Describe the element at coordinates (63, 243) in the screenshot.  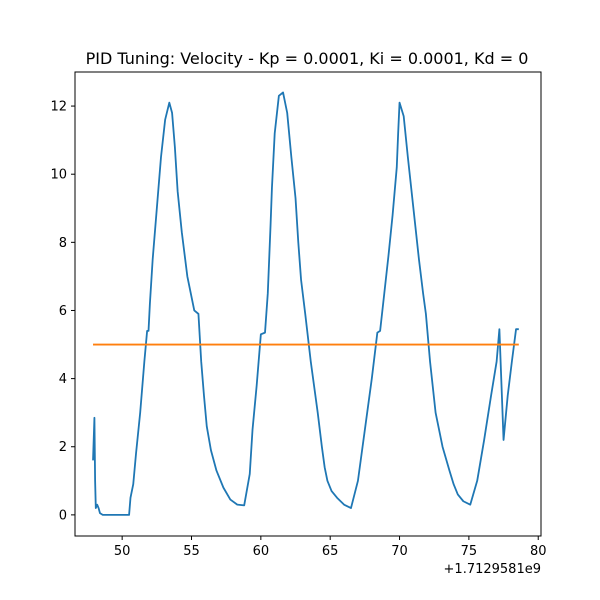
I see `y-tick-label: 8` at that location.